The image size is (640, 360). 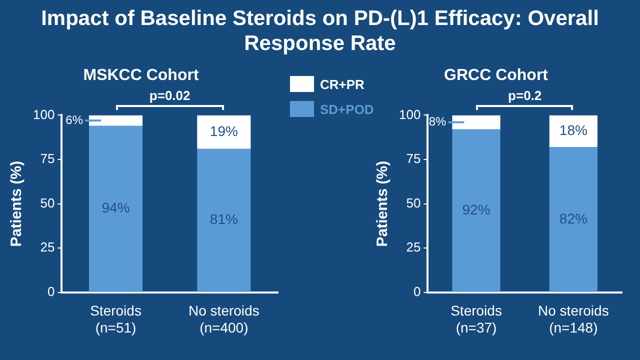 I want to click on text: p=0.02, so click(x=169, y=95).